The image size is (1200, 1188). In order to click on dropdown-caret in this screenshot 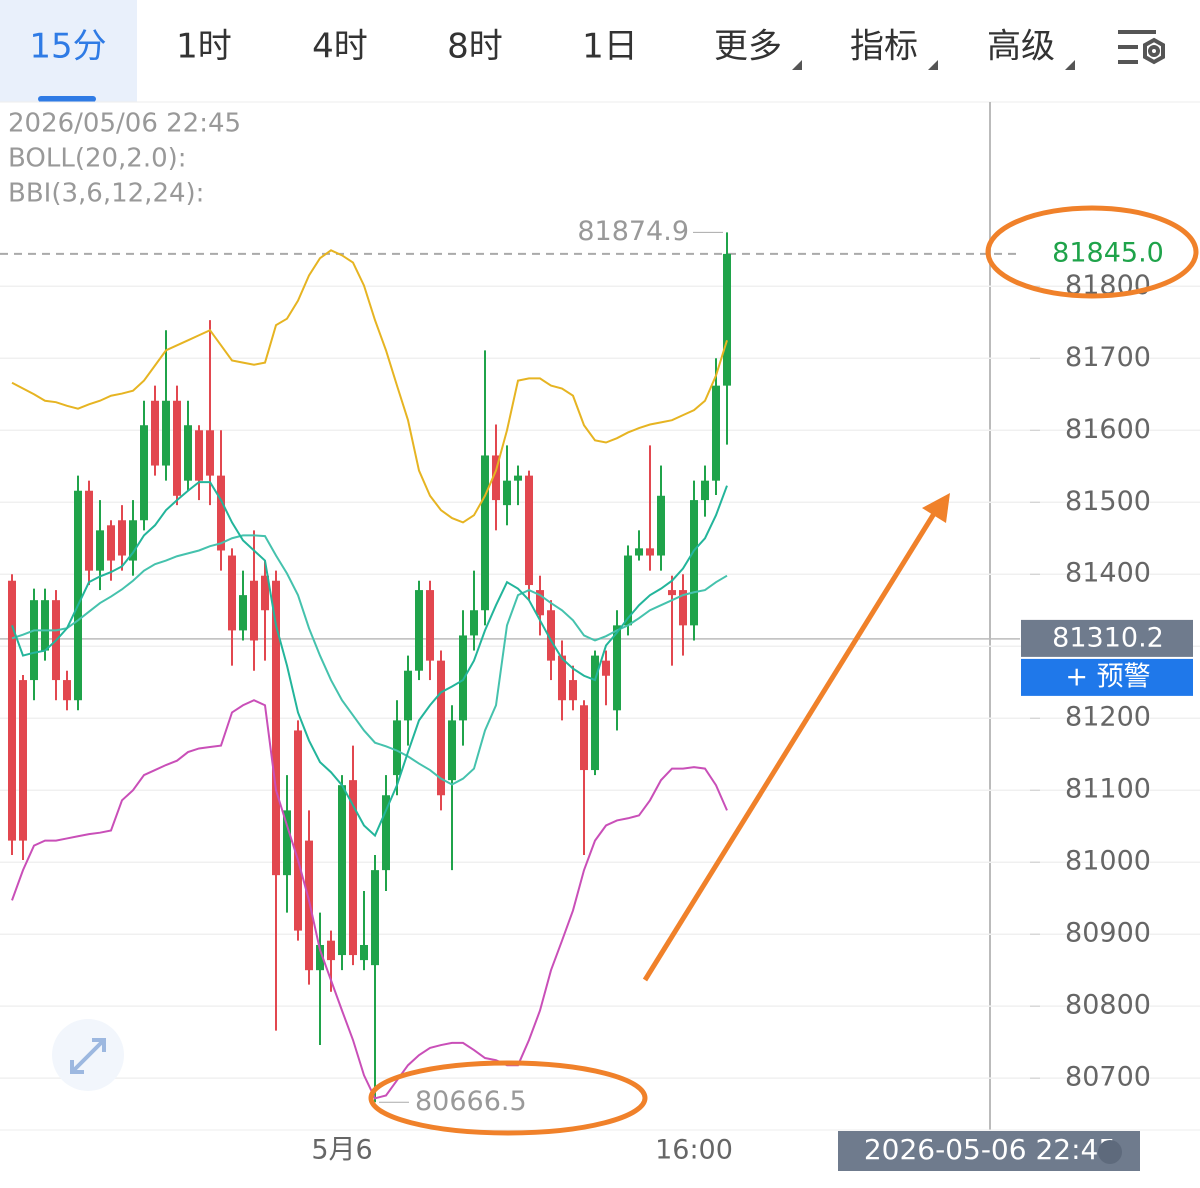, I will do `click(933, 65)`.